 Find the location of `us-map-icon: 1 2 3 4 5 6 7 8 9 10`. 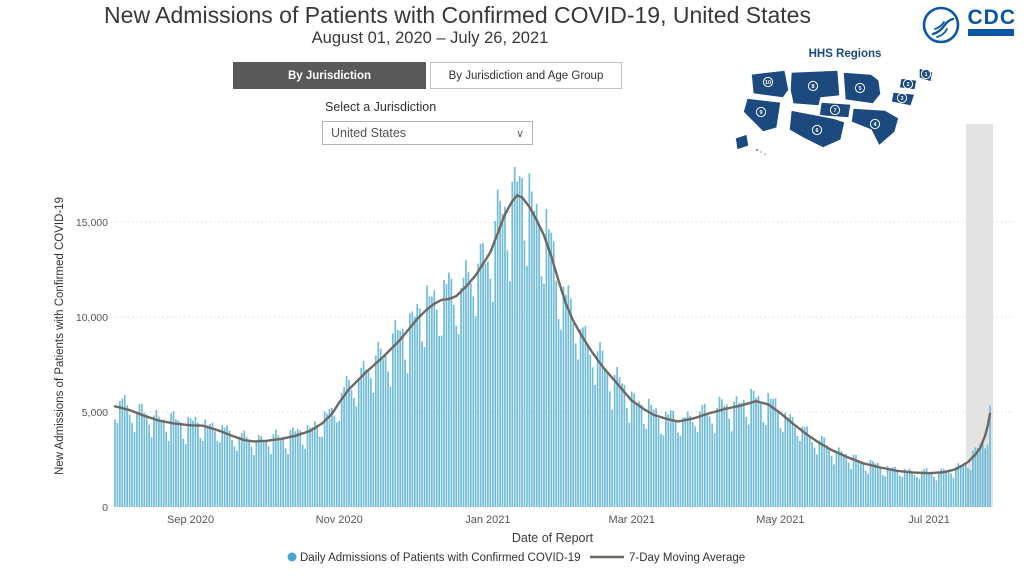

us-map-icon: 1 2 3 4 5 6 7 8 9 10 is located at coordinates (834, 111).